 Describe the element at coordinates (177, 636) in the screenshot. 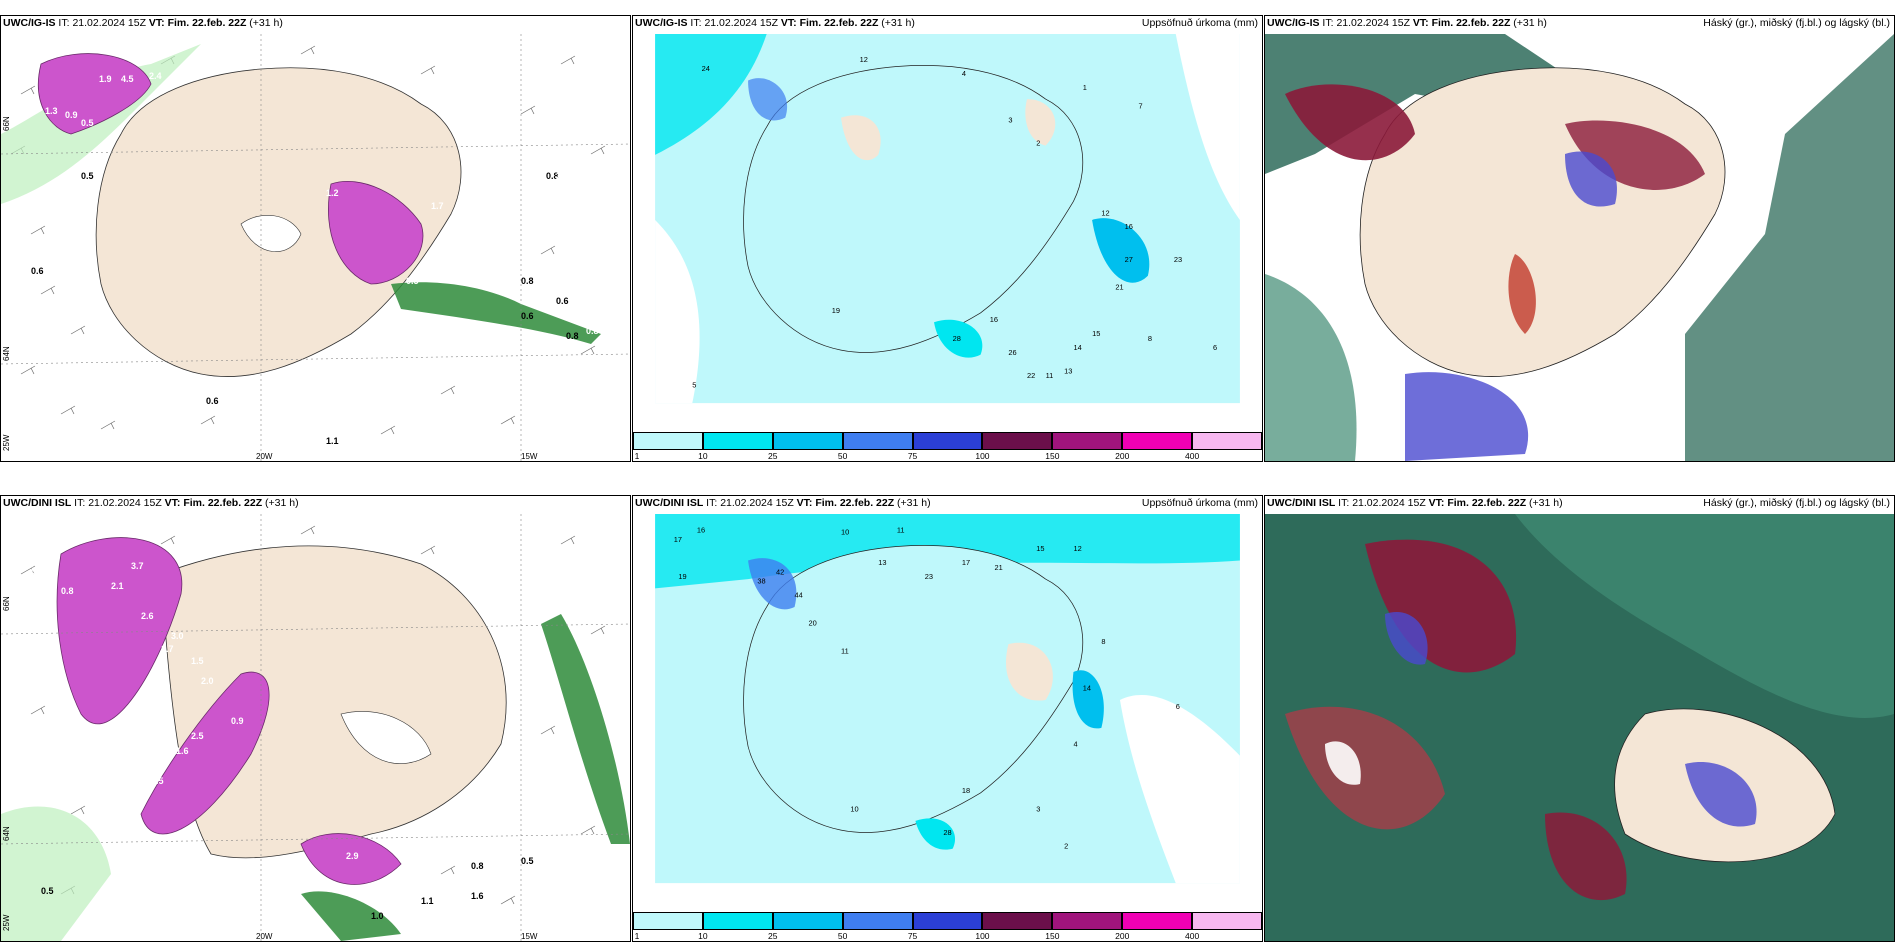

I see `svg-text: 3.0` at that location.